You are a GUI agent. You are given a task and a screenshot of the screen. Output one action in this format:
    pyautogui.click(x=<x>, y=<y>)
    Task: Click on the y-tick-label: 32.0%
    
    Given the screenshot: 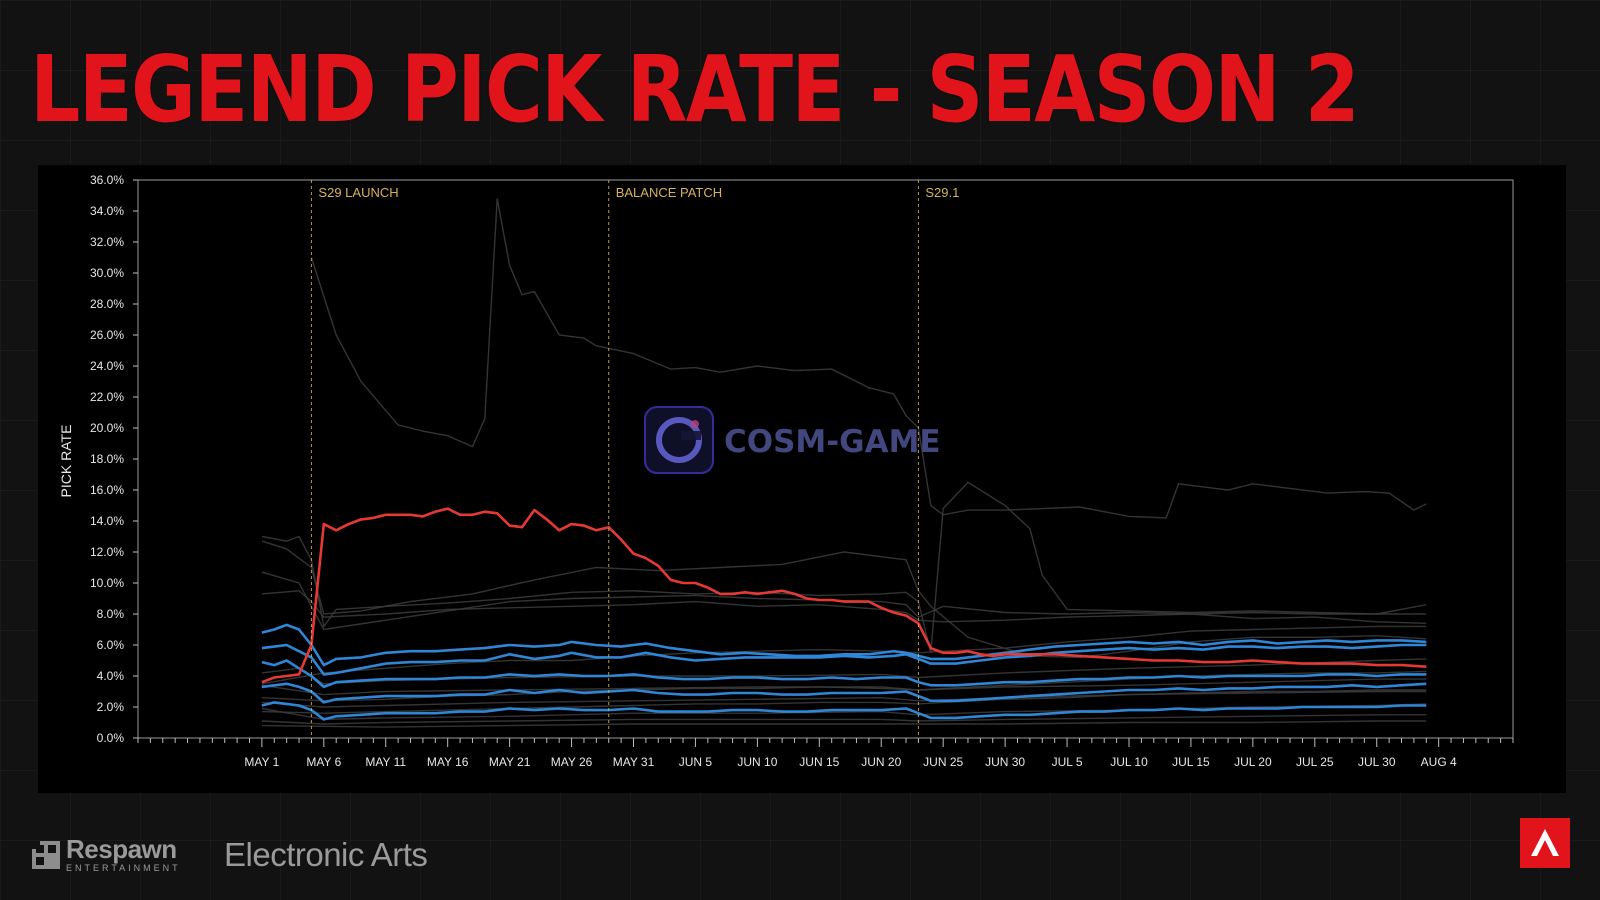 What is the action you would take?
    pyautogui.click(x=107, y=242)
    